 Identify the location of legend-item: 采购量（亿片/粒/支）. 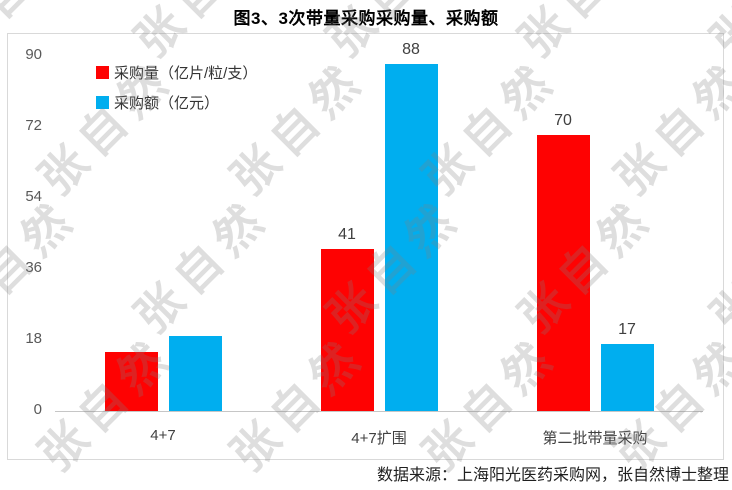
(176, 72).